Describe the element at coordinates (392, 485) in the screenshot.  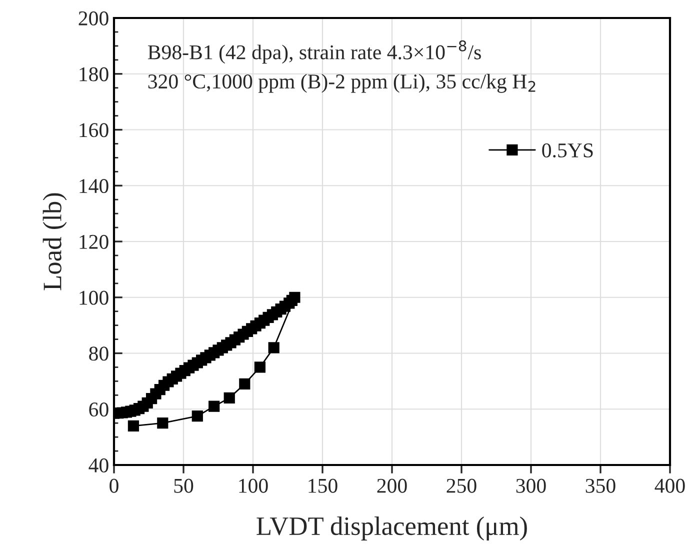
I see `x-tick-label: 200` at that location.